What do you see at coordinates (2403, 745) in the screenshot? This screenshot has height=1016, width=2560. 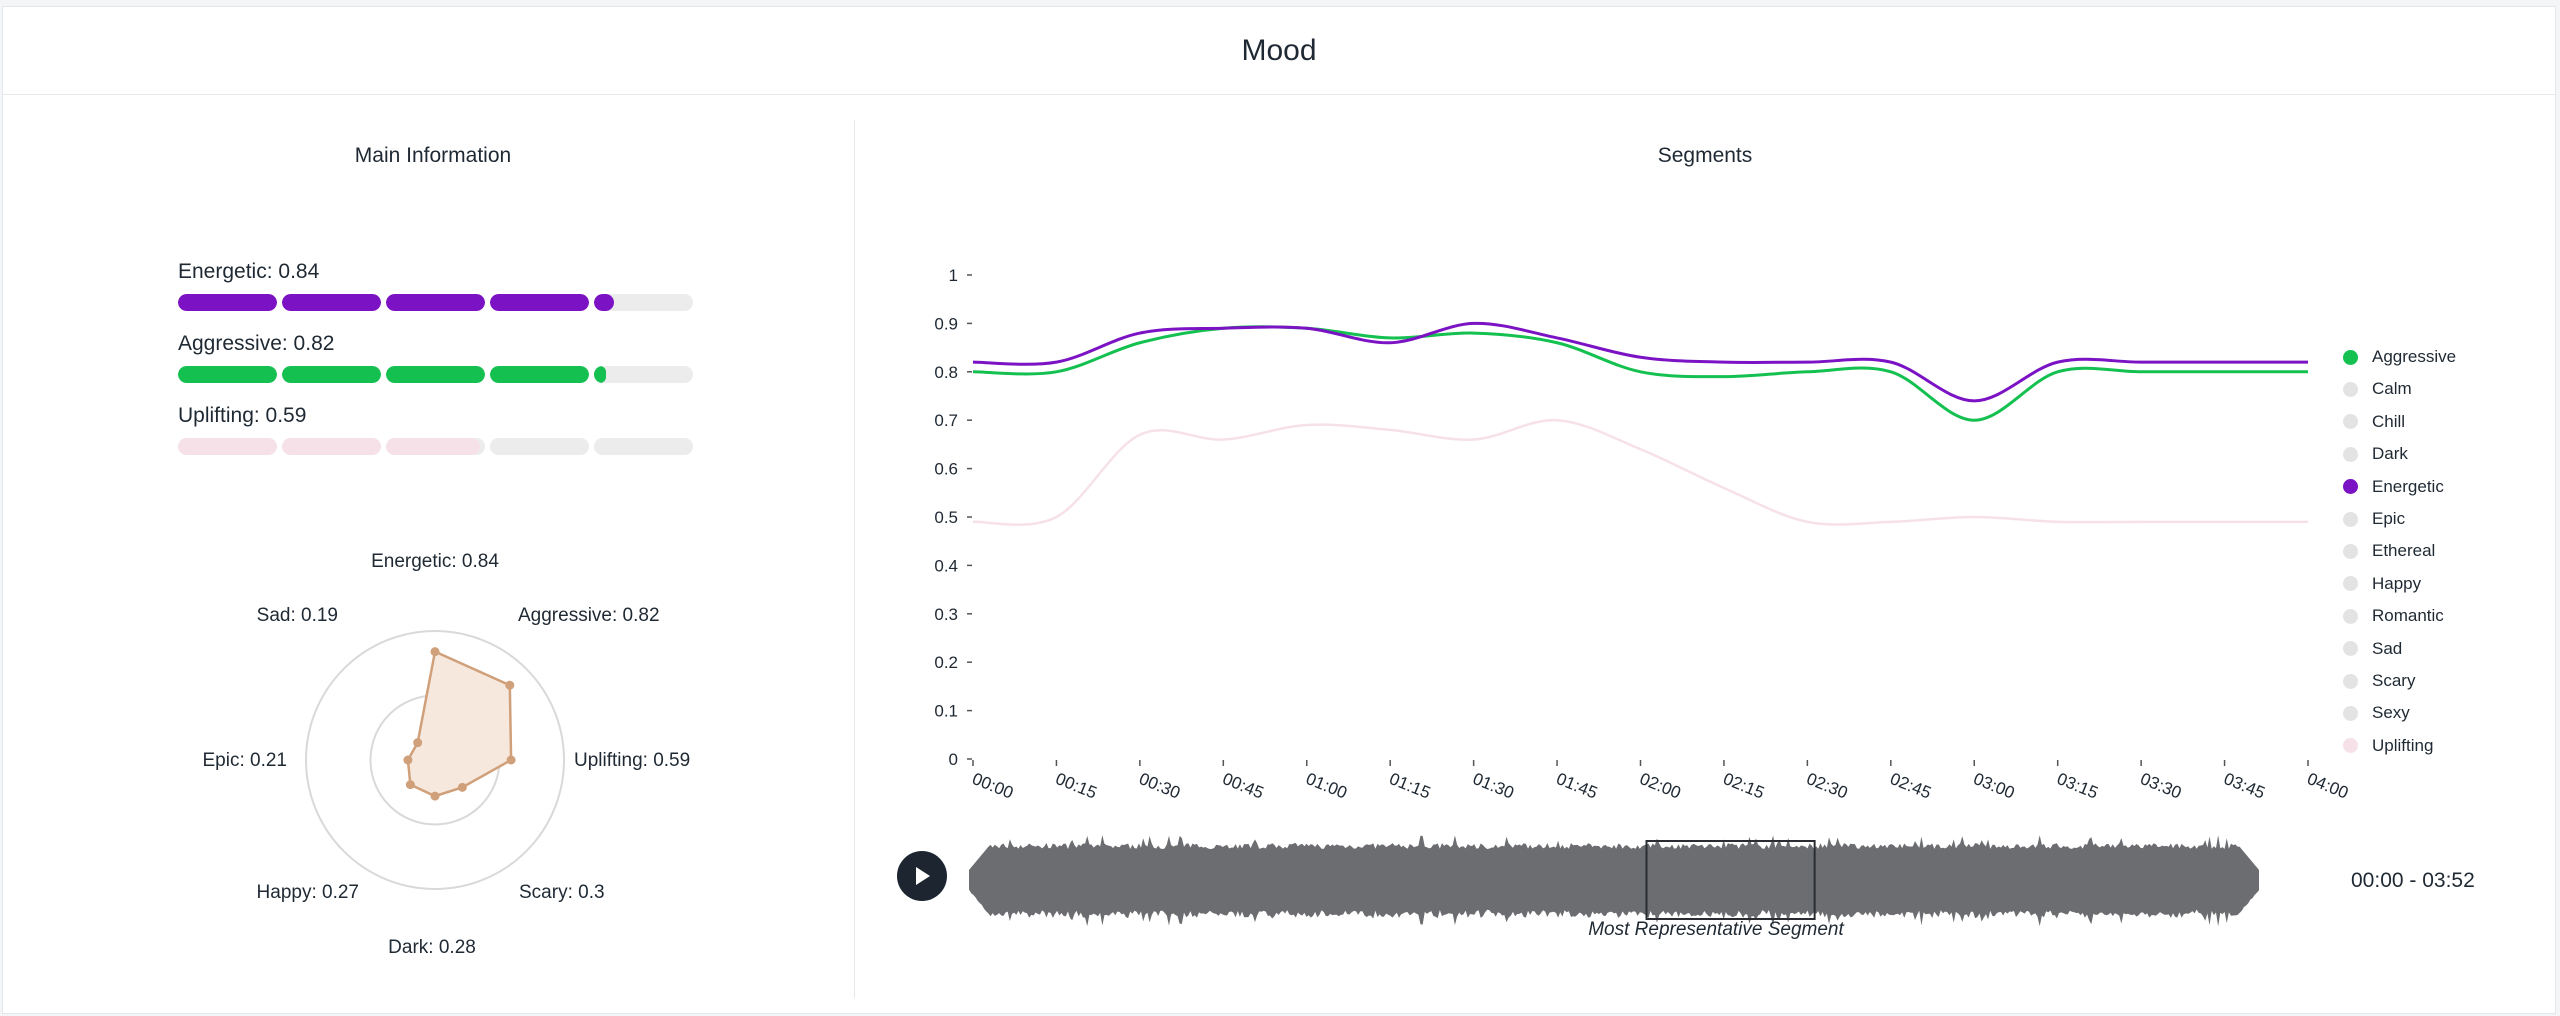 I see `legend-label: Uplifting` at bounding box center [2403, 745].